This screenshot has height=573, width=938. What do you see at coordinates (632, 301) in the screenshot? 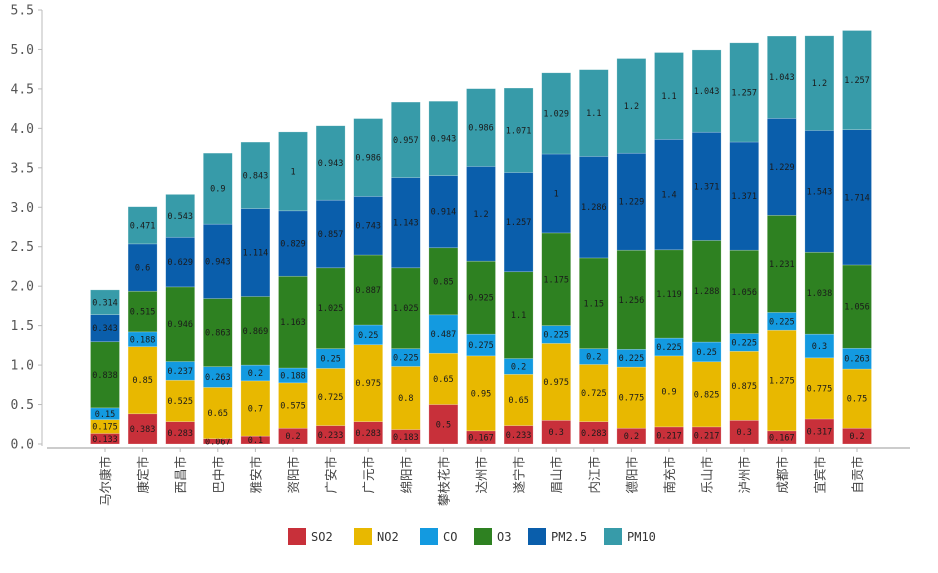
I see `data-label: 1.256` at bounding box center [632, 301].